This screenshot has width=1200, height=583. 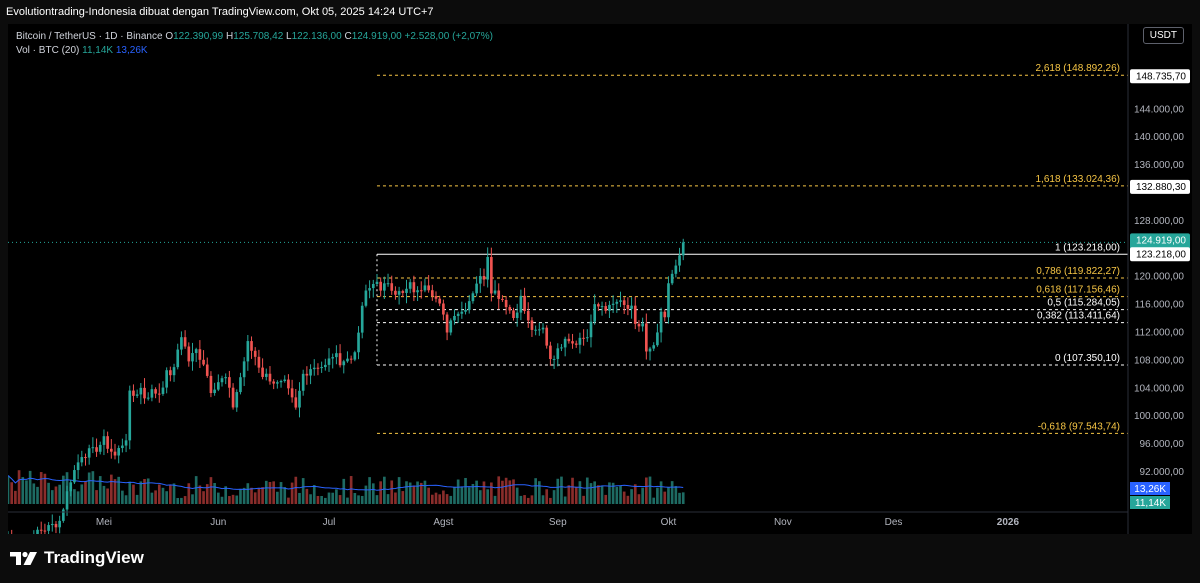 What do you see at coordinates (1159, 109) in the screenshot?
I see `y-tick-label: 144.000,00` at bounding box center [1159, 109].